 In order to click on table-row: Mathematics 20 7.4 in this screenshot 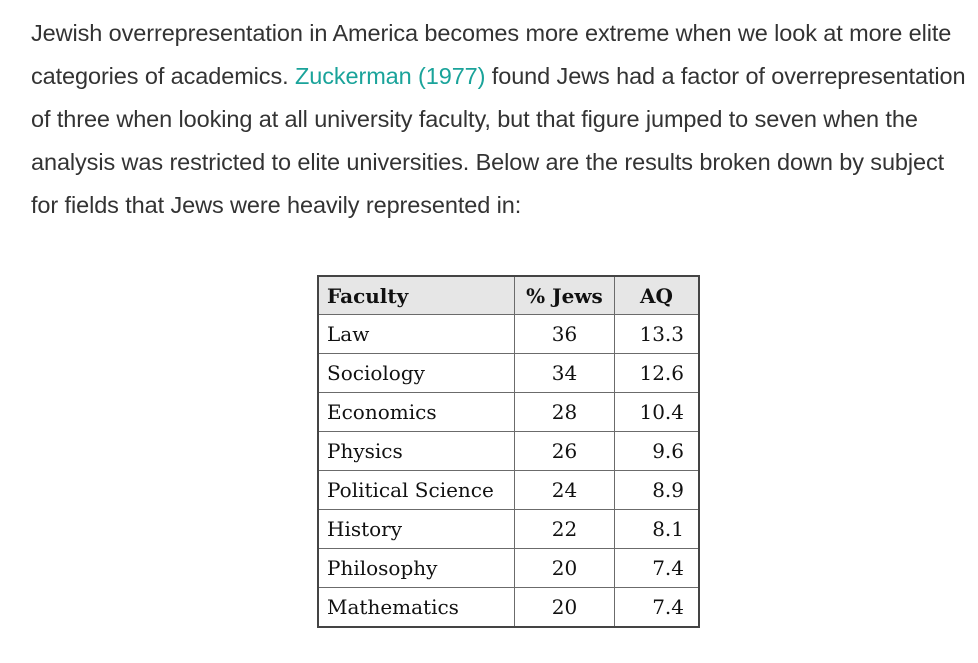, I will do `click(508, 607)`.